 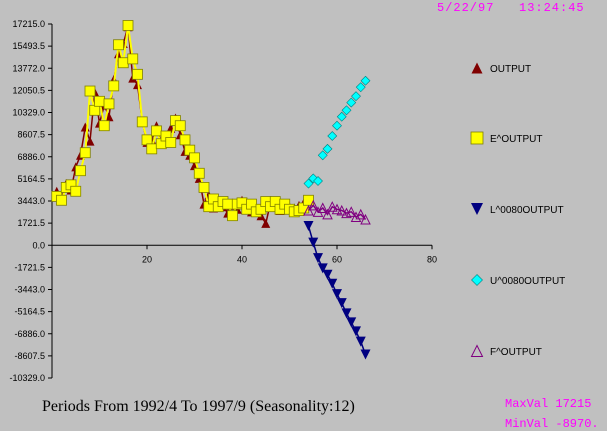 I want to click on y-tick-label: 1721.5, so click(x=31, y=223).